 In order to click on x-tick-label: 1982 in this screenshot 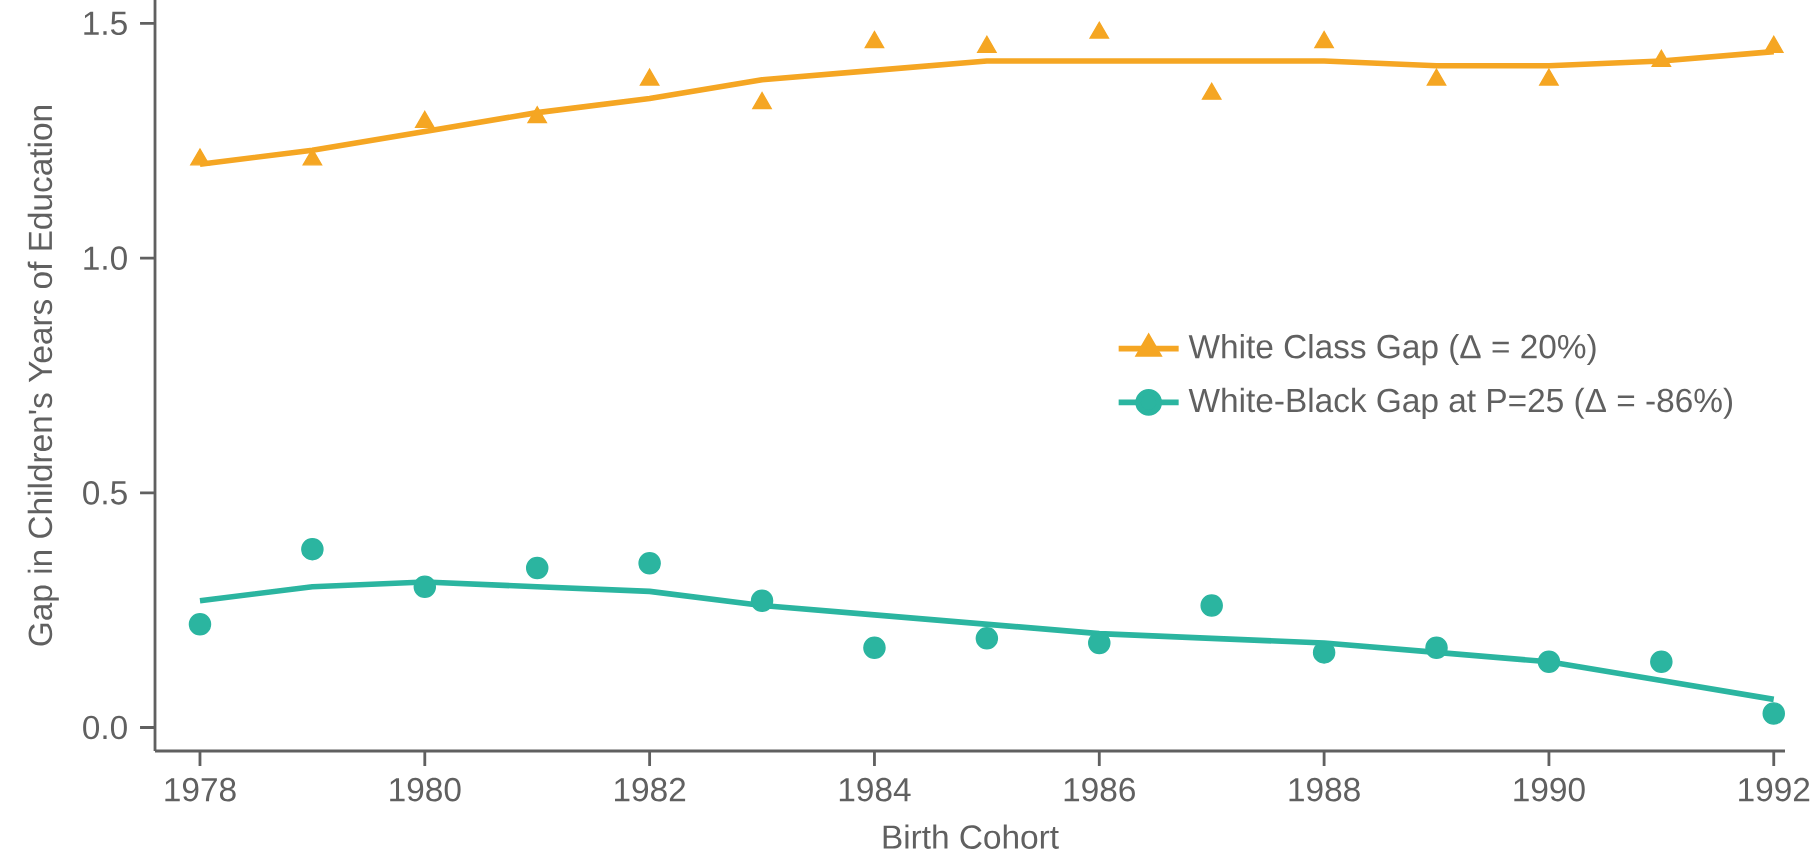, I will do `click(650, 789)`.